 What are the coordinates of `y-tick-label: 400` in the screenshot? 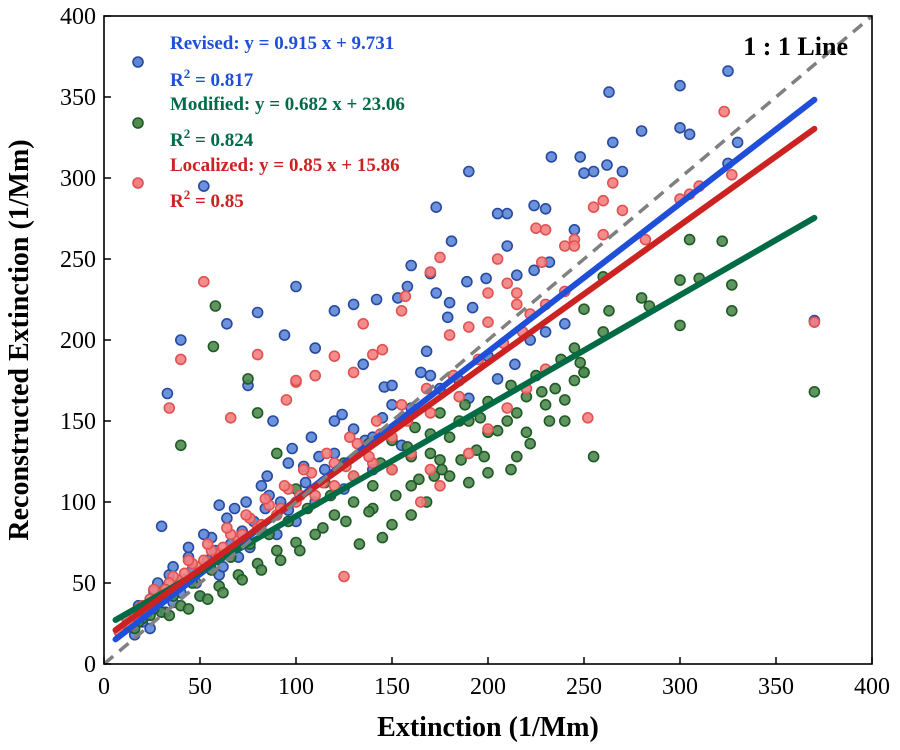 It's located at (78, 17).